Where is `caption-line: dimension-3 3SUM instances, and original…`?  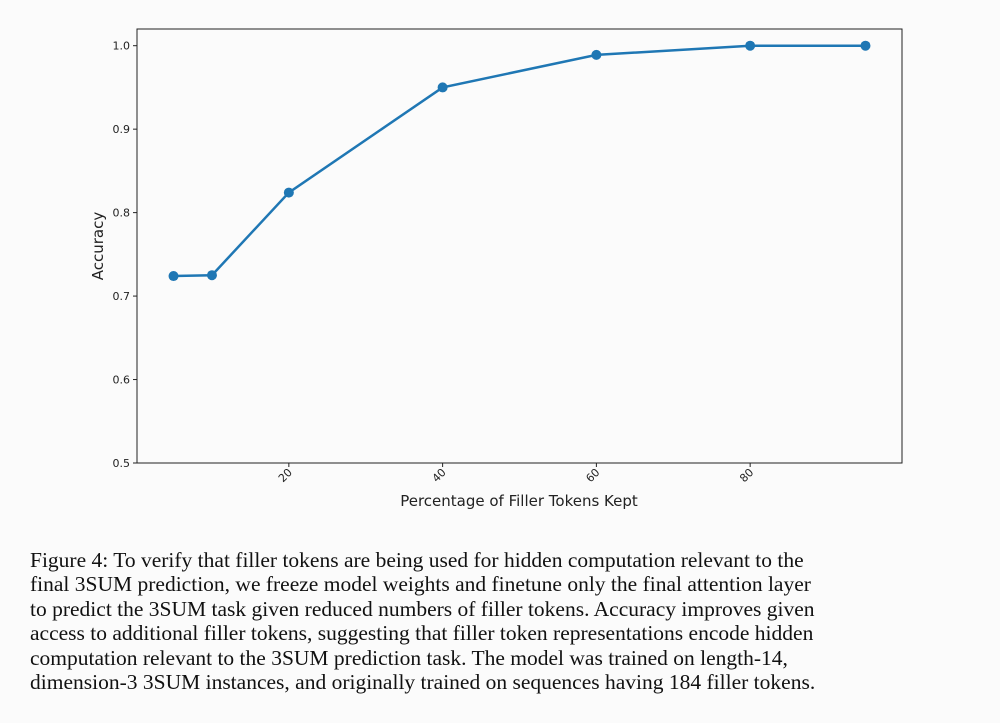 caption-line: dimension-3 3SUM instances, and original… is located at coordinates (423, 682).